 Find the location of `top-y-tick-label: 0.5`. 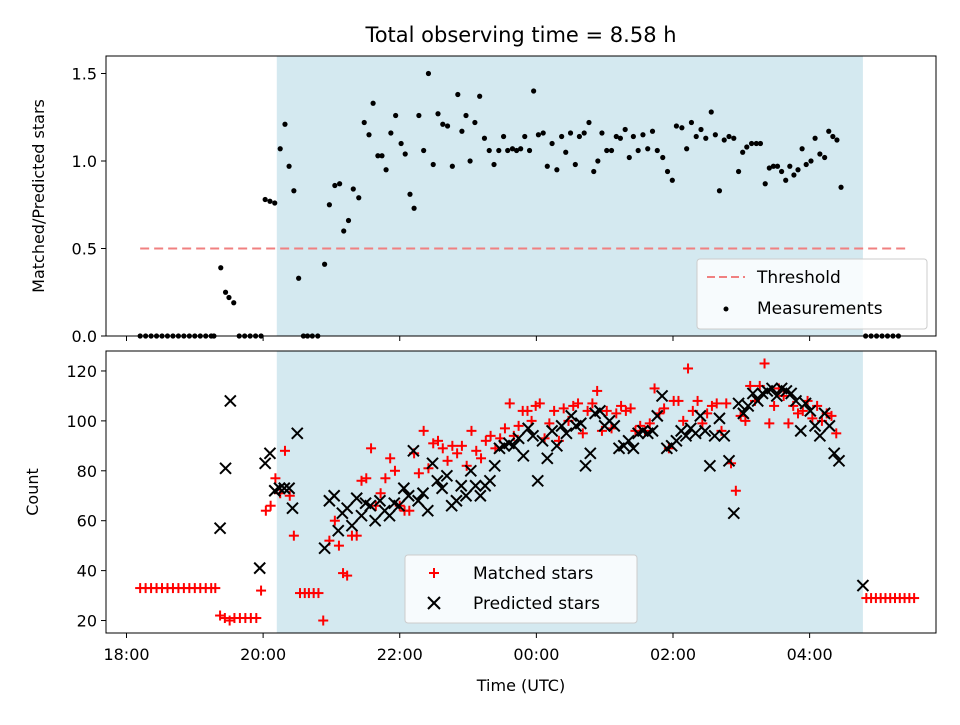

top-y-tick-label: 0.5 is located at coordinates (84, 249).